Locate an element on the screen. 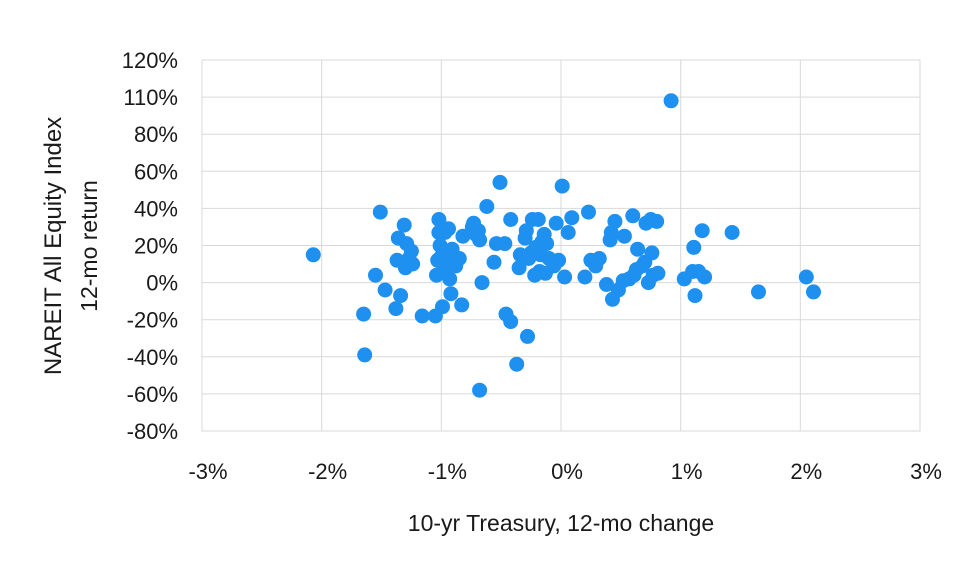  y-tick-label: 20% is located at coordinates (156, 246).